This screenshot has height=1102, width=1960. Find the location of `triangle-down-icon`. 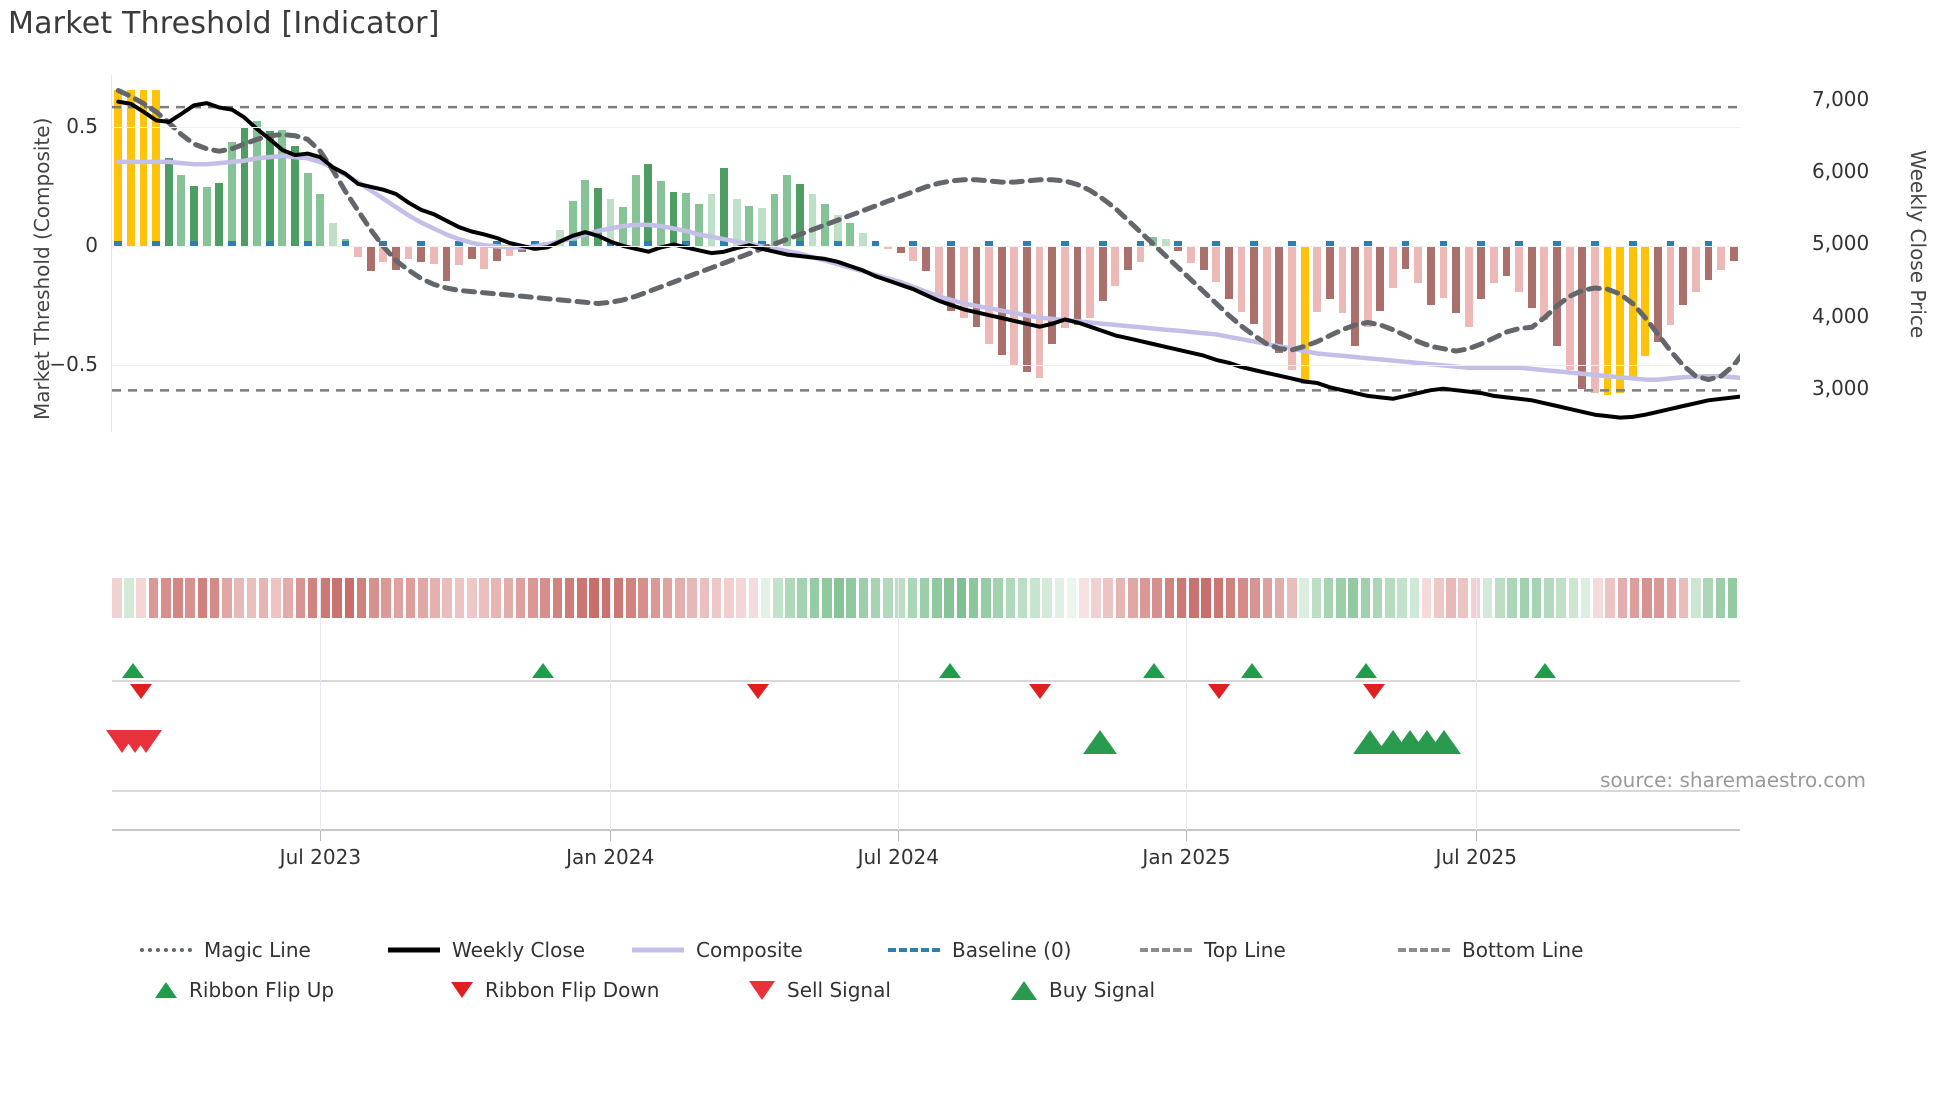

triangle-down-icon is located at coordinates (462, 990).